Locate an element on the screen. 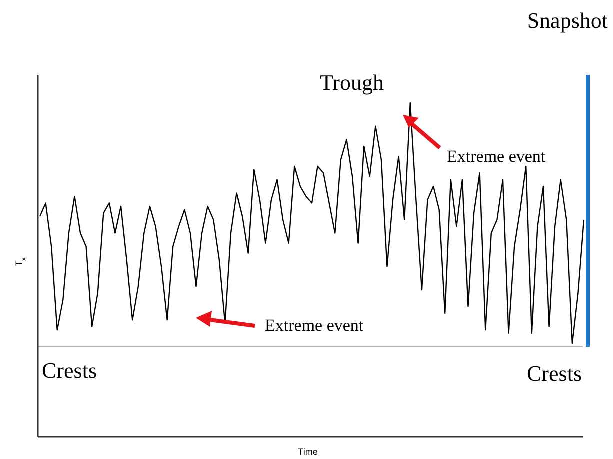 The image size is (613, 459). text: Snapshot is located at coordinates (567, 20).